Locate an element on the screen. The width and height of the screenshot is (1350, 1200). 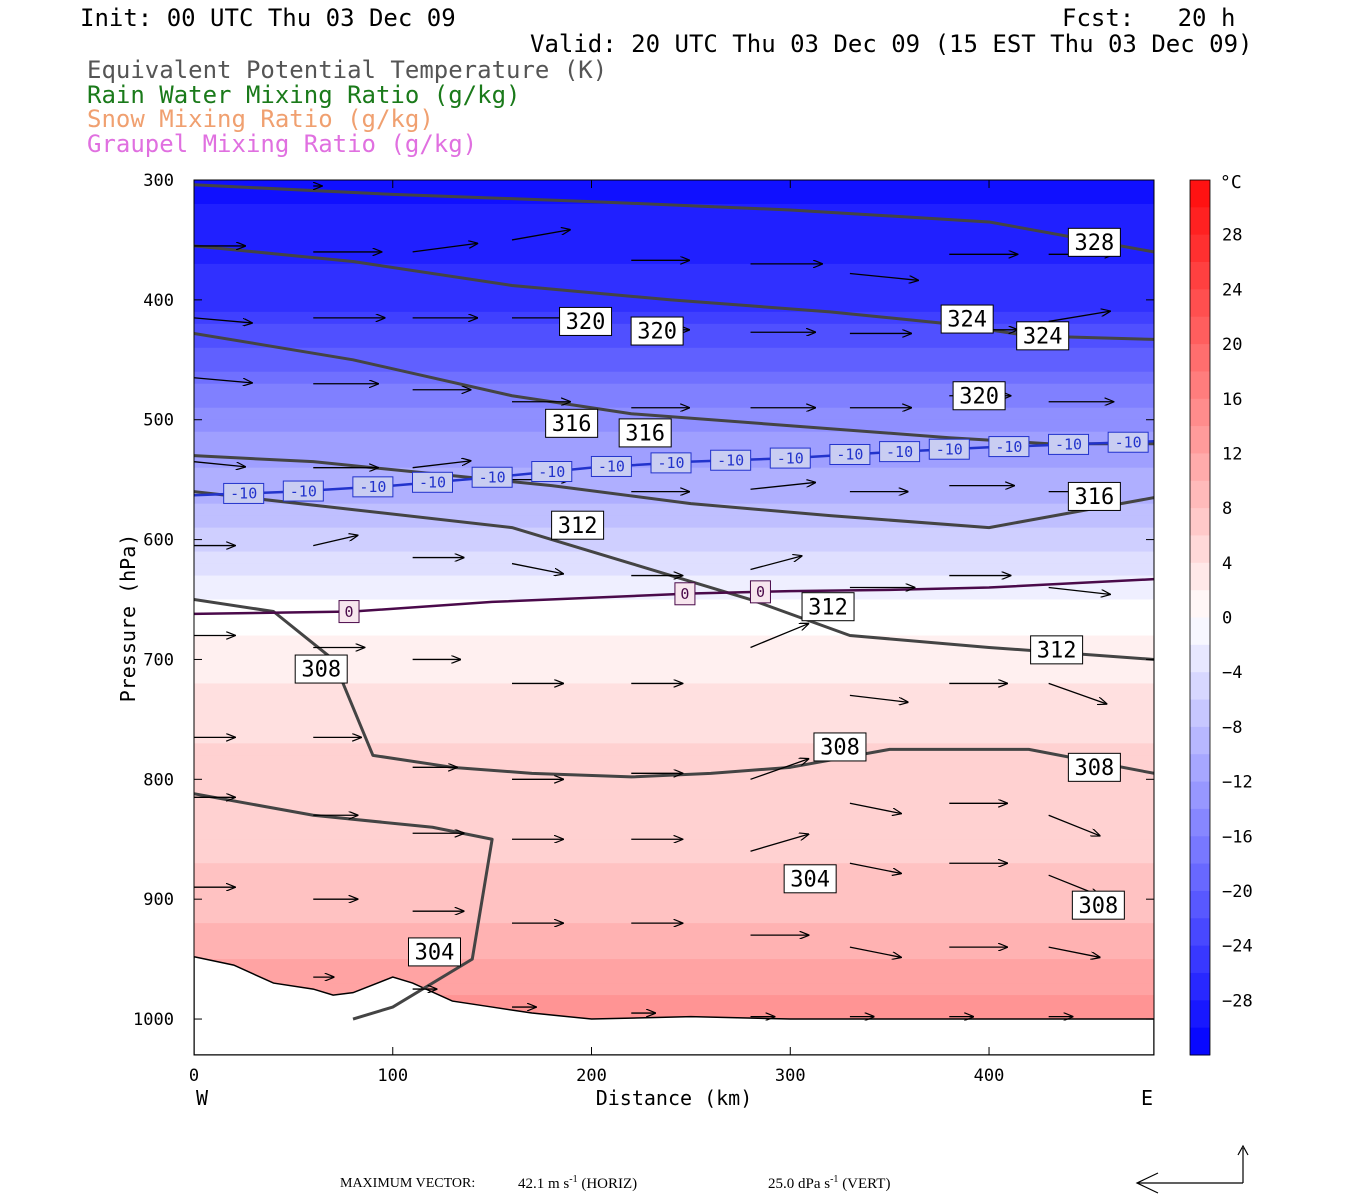
colorbar-tick-label: −28 is located at coordinates (1237, 1001).